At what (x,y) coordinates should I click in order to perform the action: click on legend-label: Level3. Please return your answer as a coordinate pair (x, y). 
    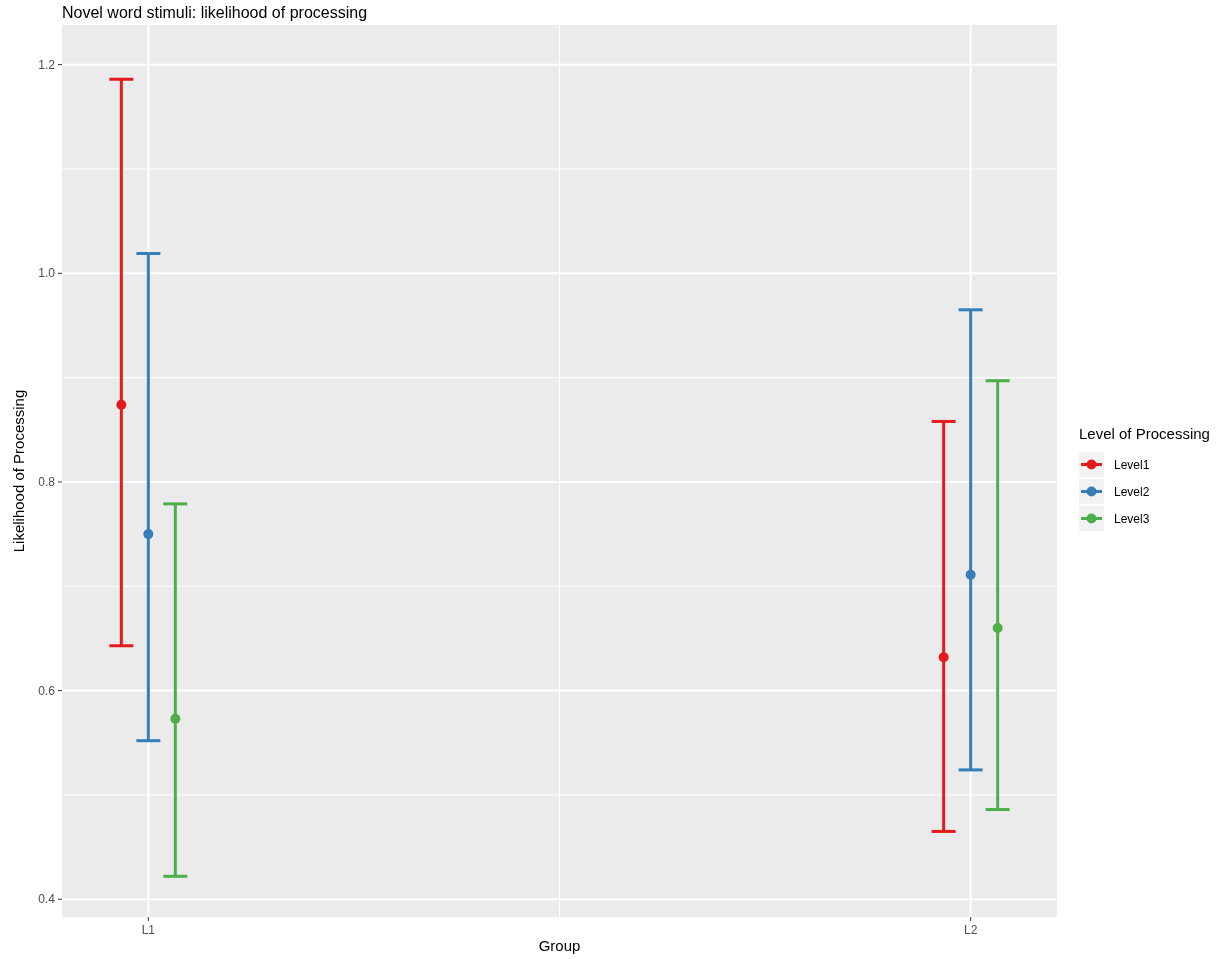
    Looking at the image, I should click on (1132, 518).